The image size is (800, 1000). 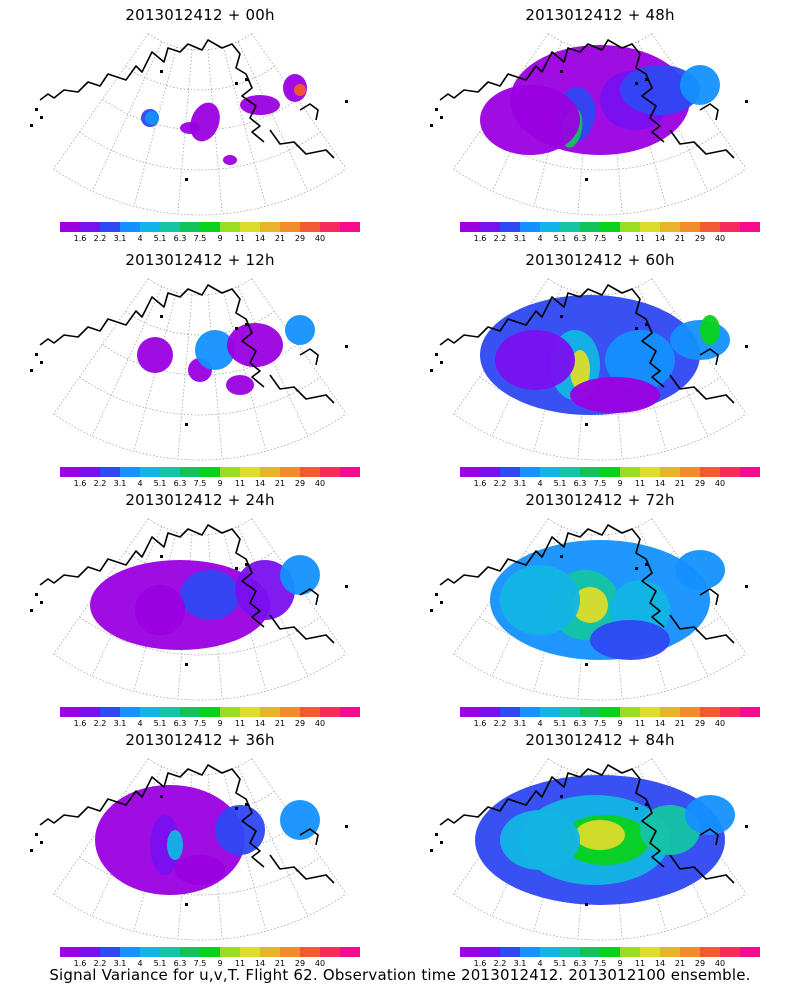 I want to click on panel-title: 2013012412 + 48h, so click(x=600, y=15).